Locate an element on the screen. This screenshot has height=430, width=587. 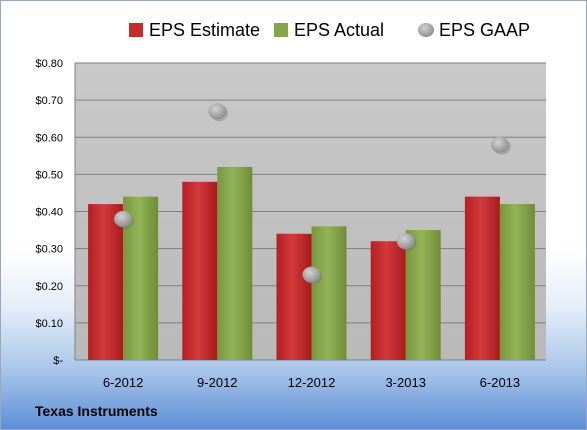
y-tick-label: $0.30 is located at coordinates (49, 250).